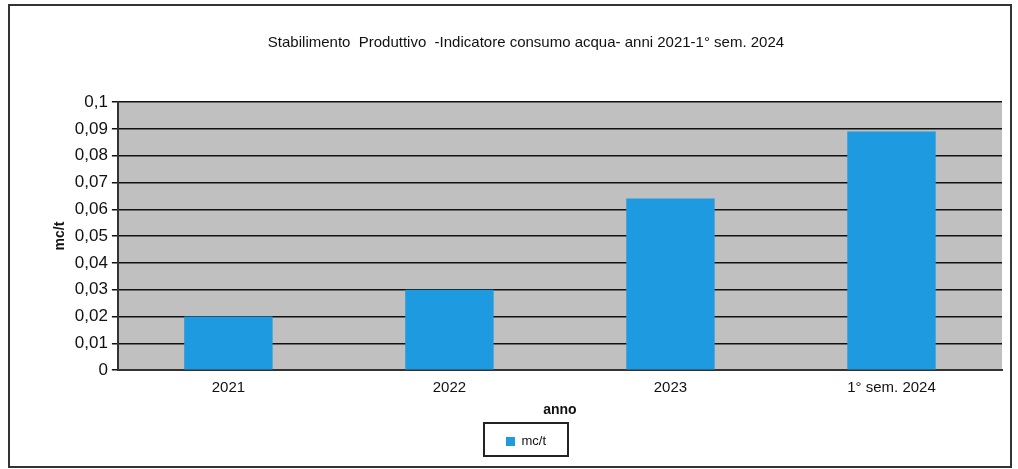  What do you see at coordinates (91, 289) in the screenshot?
I see `y-tick-label: 0,03` at bounding box center [91, 289].